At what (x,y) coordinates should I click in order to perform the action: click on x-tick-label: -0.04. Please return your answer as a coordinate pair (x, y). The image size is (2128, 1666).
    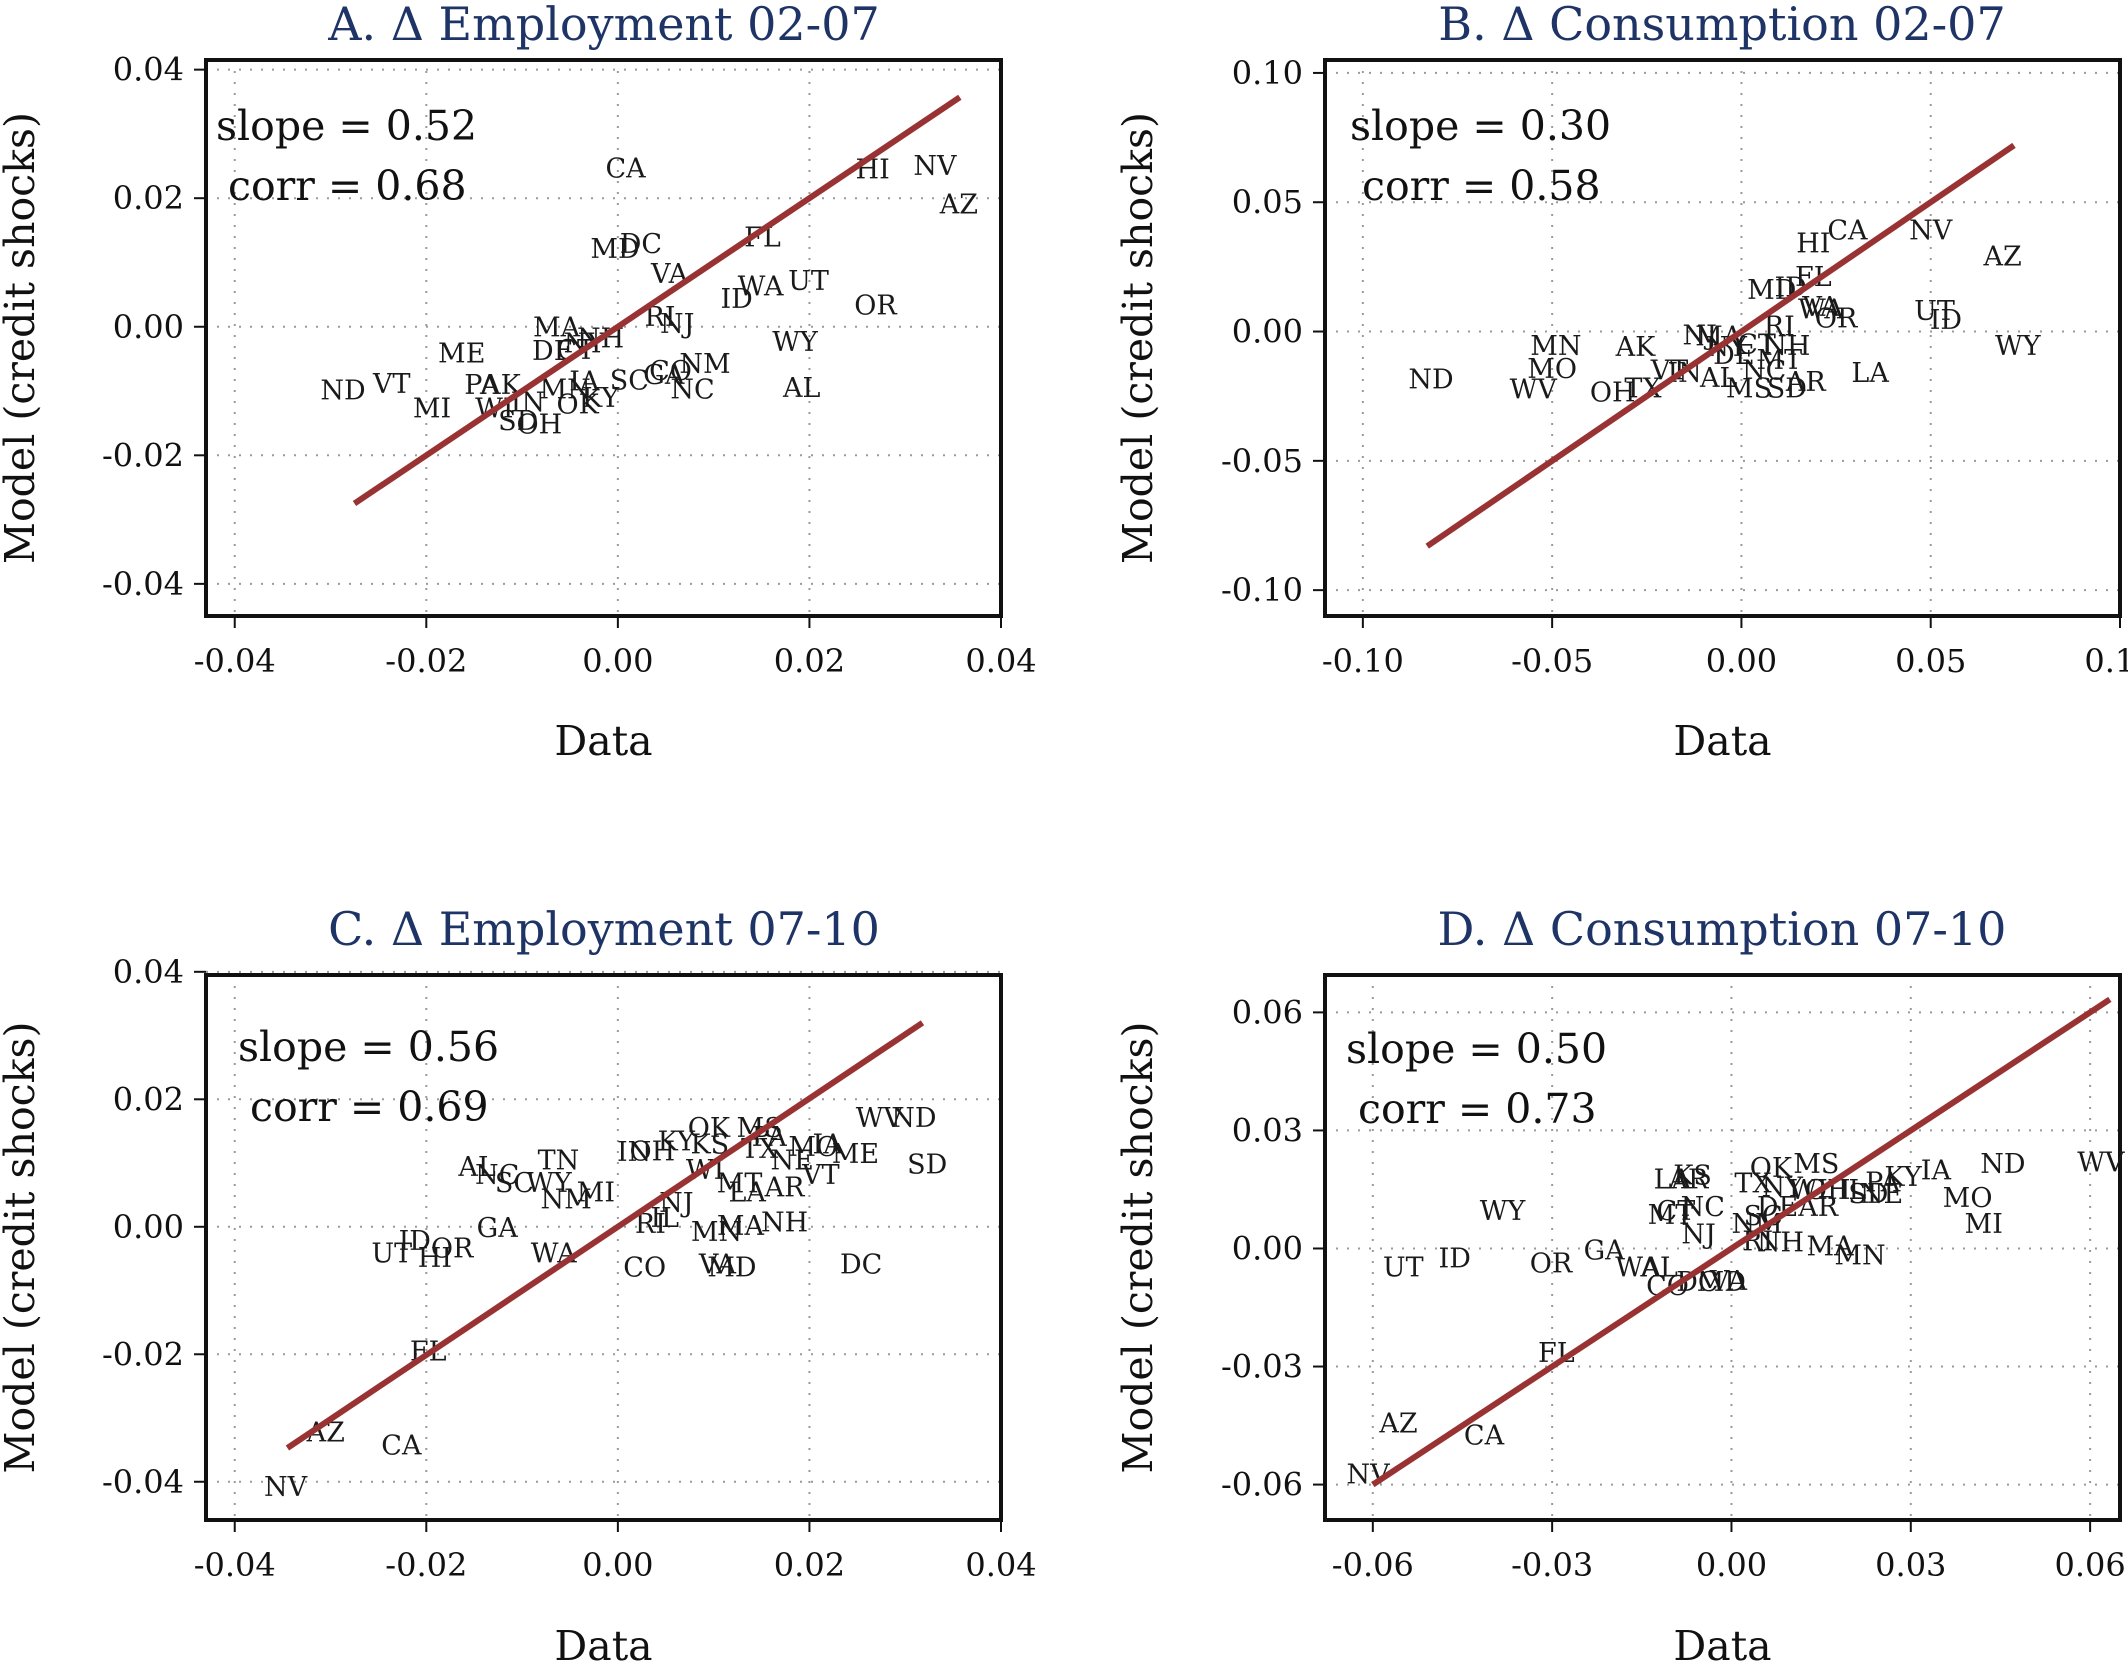
    Looking at the image, I should click on (235, 1565).